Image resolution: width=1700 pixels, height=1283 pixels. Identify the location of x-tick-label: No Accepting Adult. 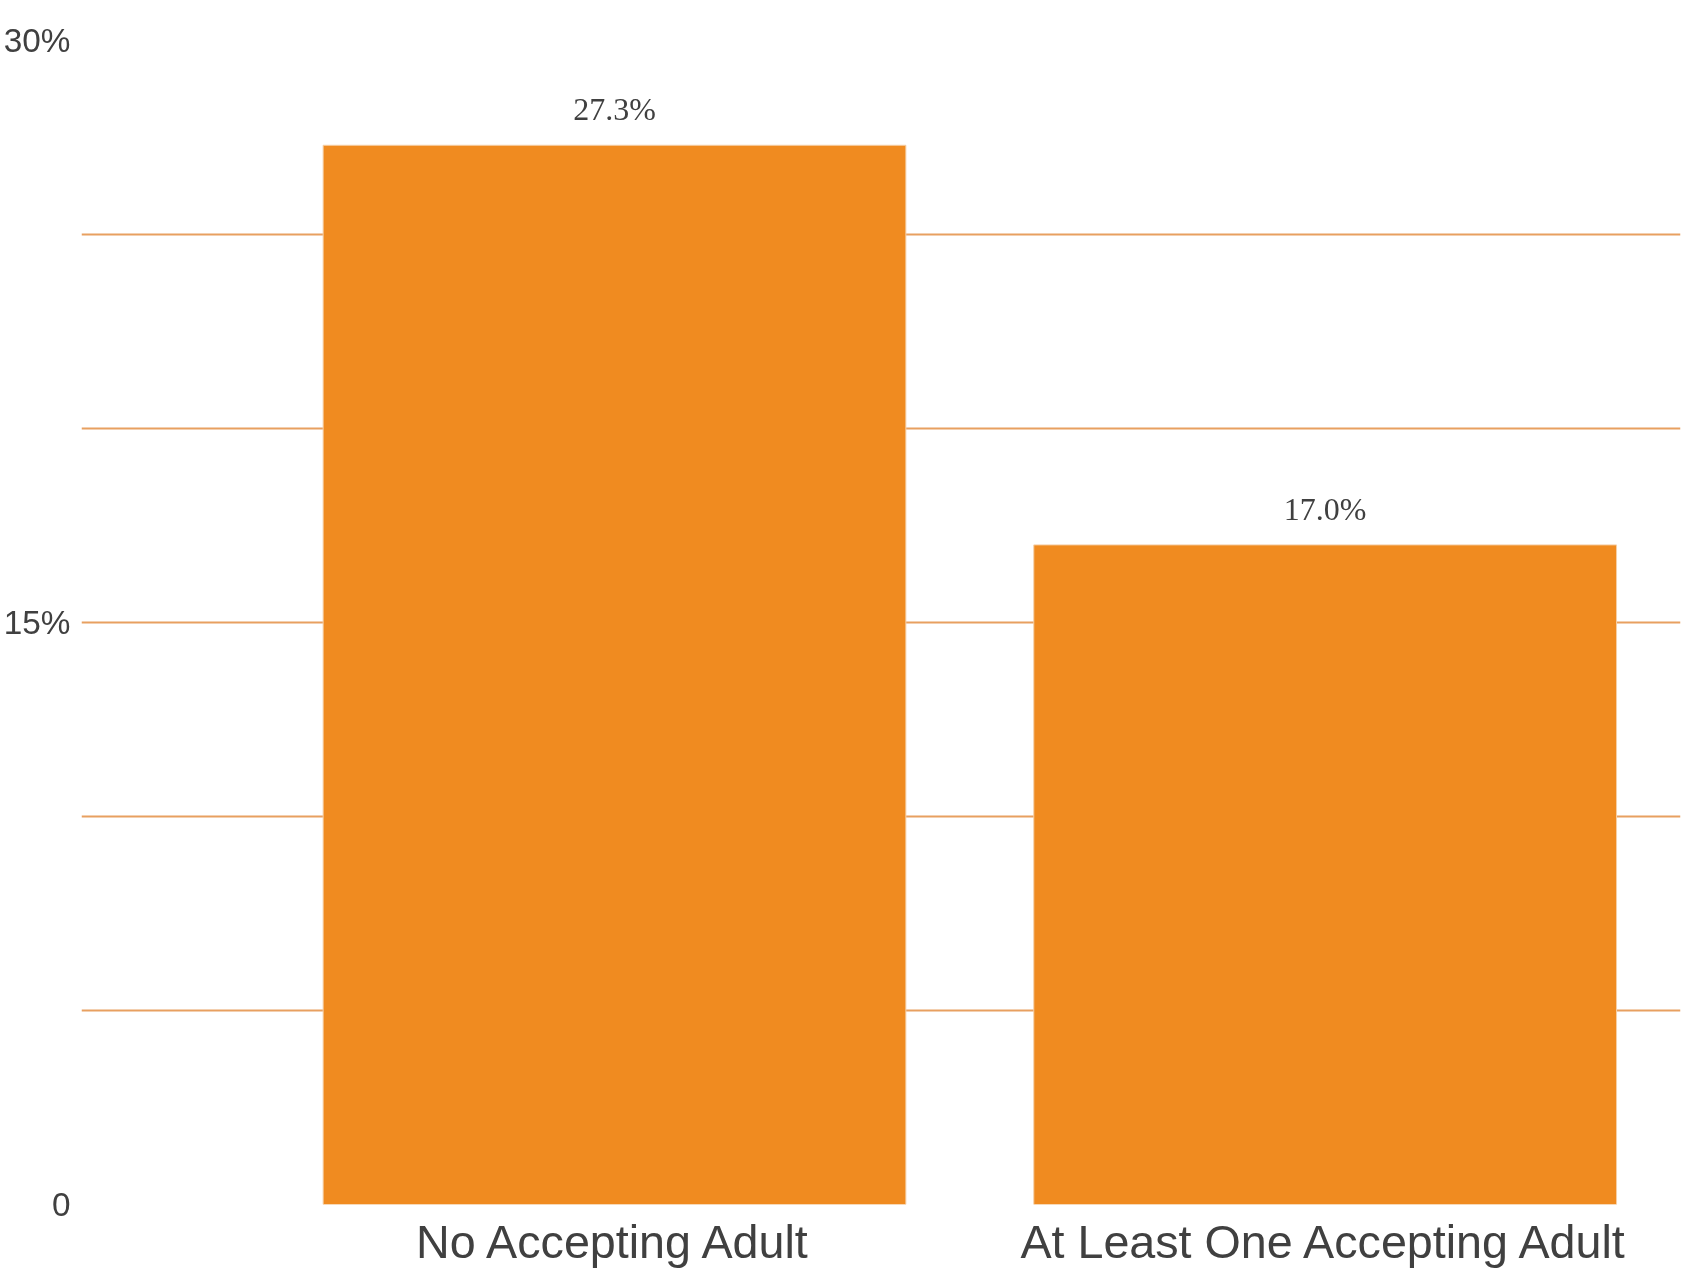
(612, 1241).